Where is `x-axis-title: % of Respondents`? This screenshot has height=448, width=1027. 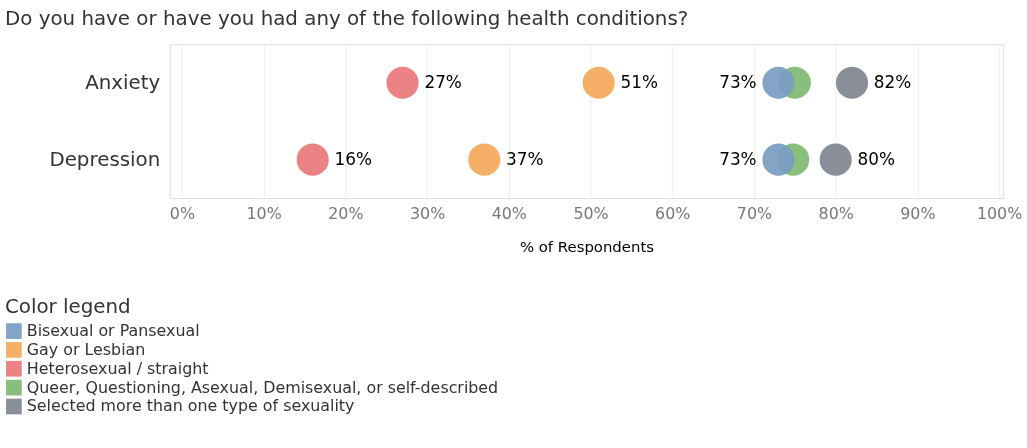 x-axis-title: % of Respondents is located at coordinates (587, 247).